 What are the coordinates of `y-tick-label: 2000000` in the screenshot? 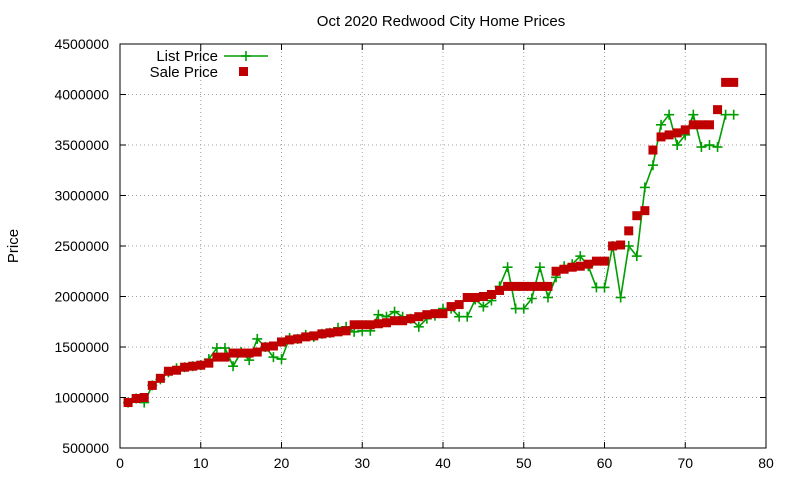 It's located at (81, 297).